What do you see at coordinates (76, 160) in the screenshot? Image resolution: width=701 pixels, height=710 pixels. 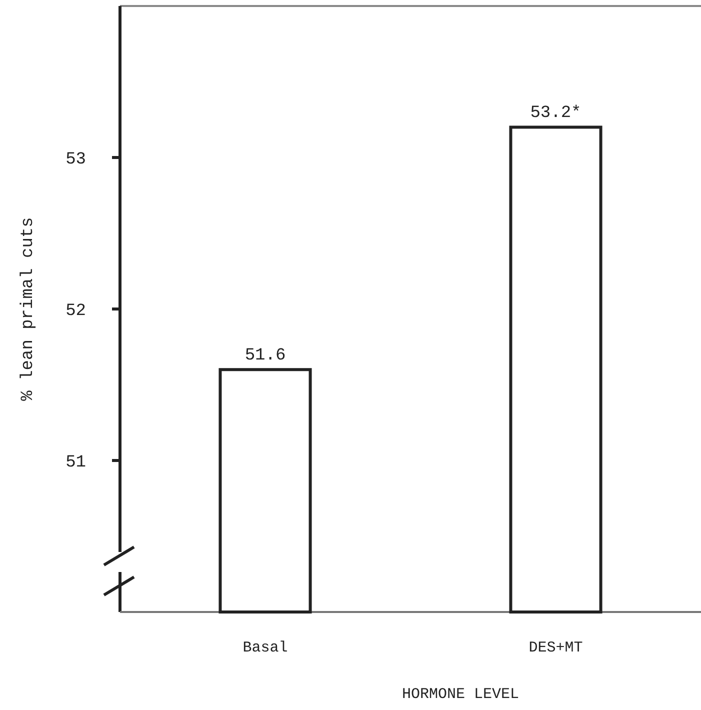 I see `y-tick-label: 53` at bounding box center [76, 160].